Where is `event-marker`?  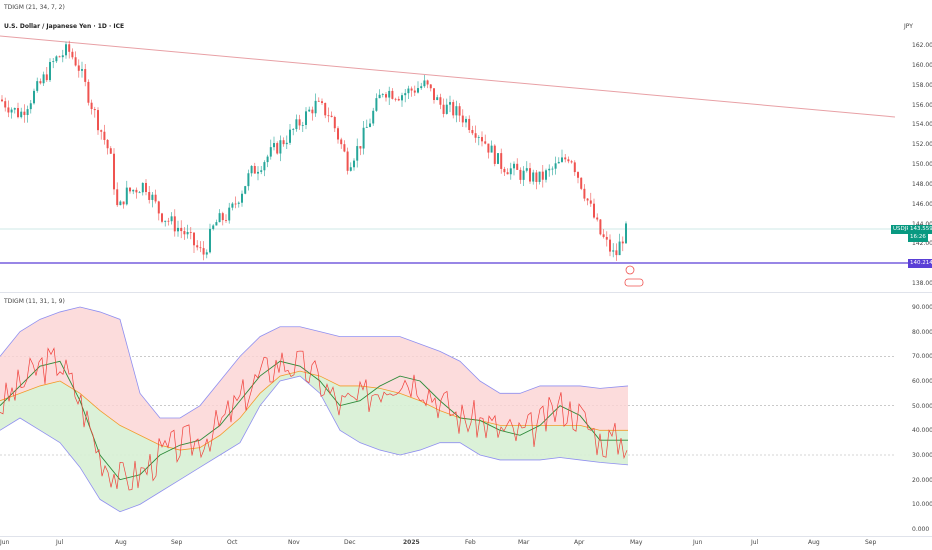
event-marker is located at coordinates (630, 270).